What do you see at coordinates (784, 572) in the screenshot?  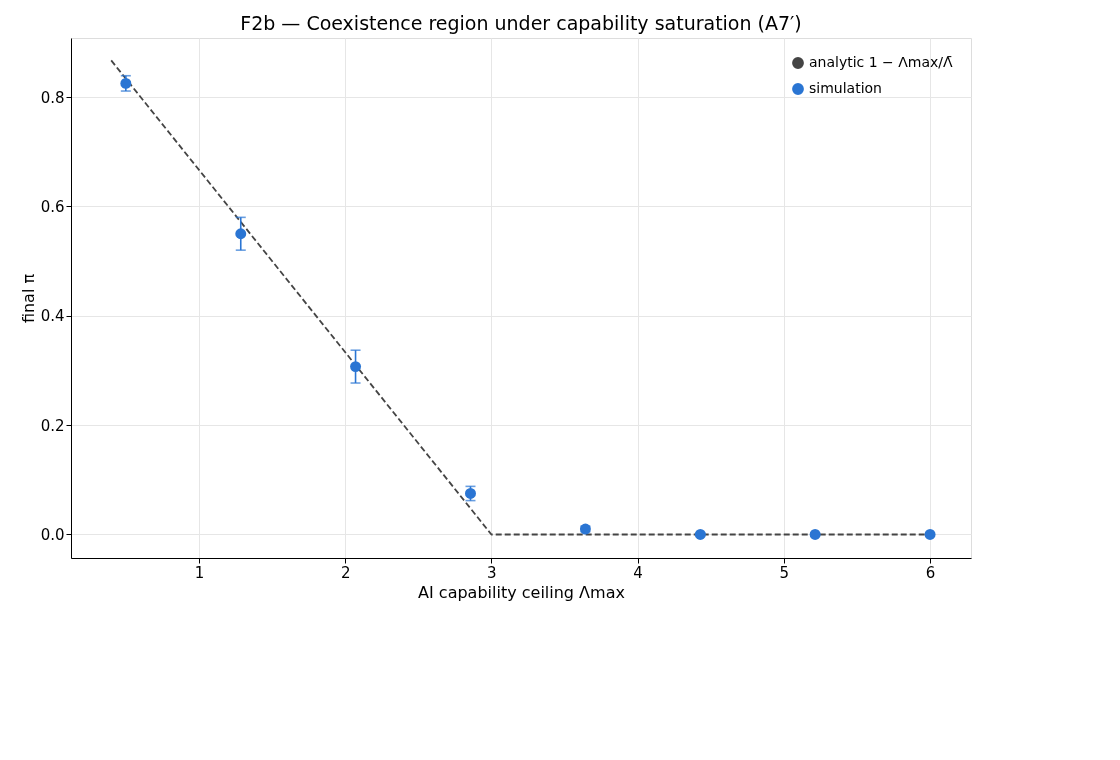 I see `x-tick-label: 5` at bounding box center [784, 572].